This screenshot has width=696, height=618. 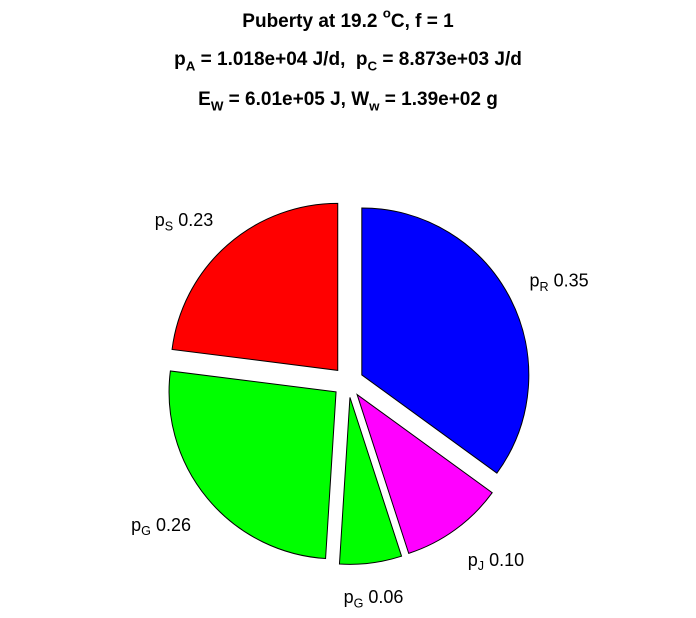 What do you see at coordinates (374, 105) in the screenshot?
I see `subscript: w` at bounding box center [374, 105].